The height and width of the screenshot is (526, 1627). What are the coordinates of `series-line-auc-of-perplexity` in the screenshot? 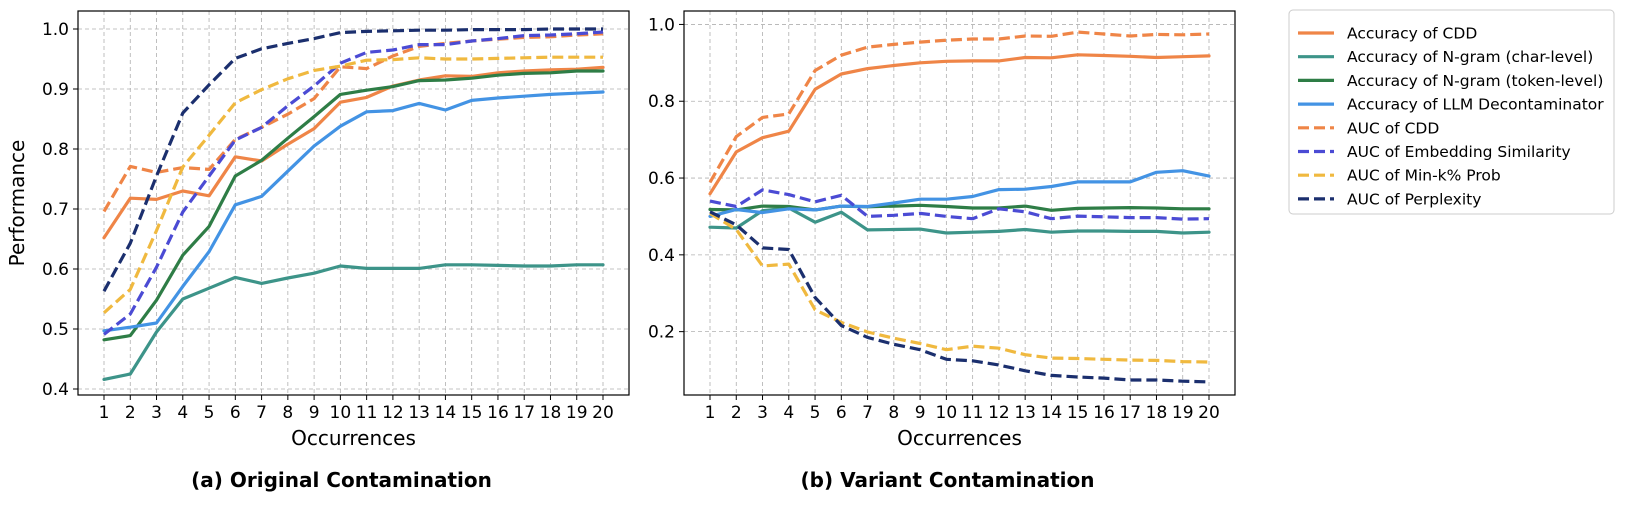 It's located at (959, 297).